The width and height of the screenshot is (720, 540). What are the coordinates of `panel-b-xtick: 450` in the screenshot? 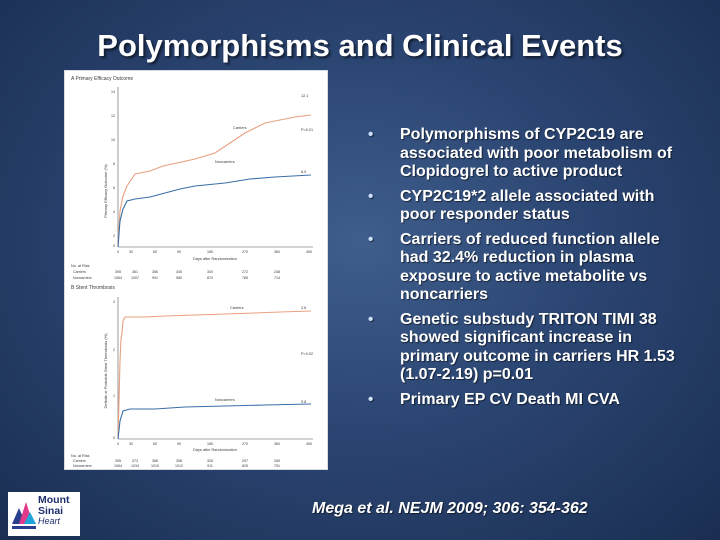 It's located at (309, 444).